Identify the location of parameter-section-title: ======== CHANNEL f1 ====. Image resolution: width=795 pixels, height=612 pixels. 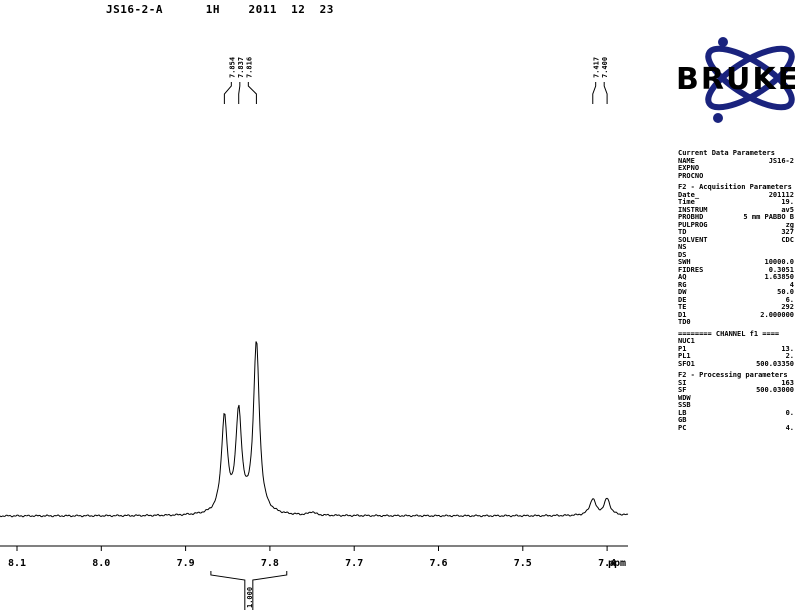
(729, 333).